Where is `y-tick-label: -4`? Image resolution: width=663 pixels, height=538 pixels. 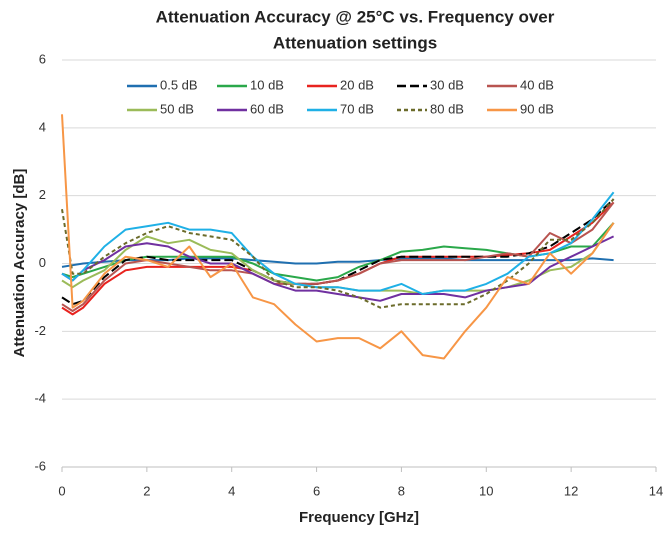
y-tick-label: -4 is located at coordinates (40, 398).